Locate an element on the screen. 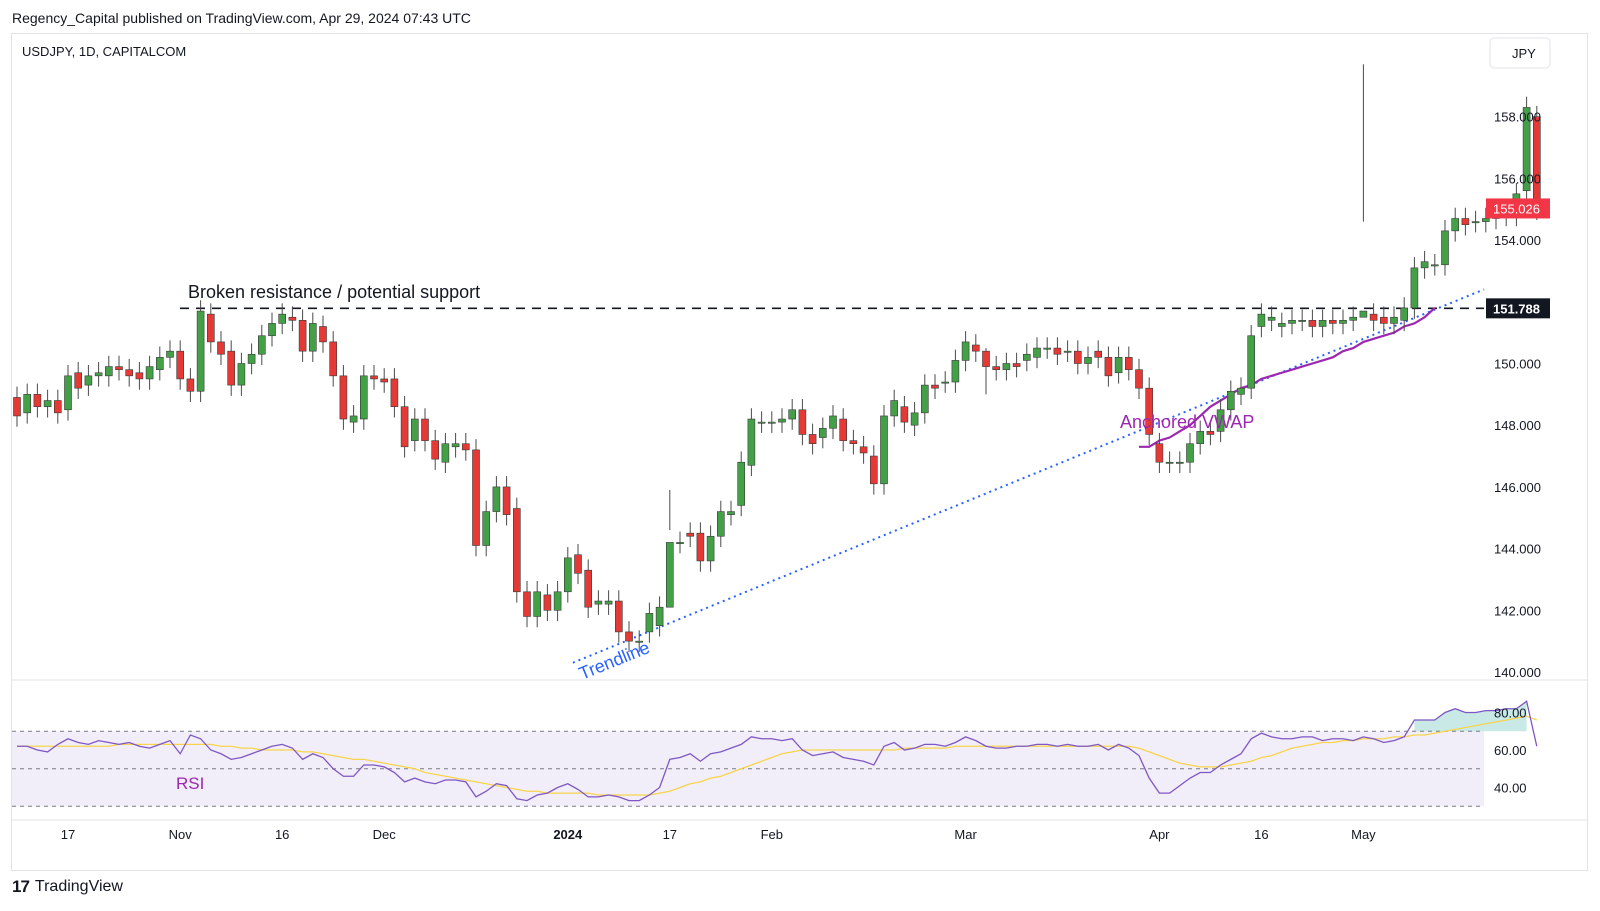 The image size is (1600, 911). footer-brand: 17 TradingView is located at coordinates (67, 887).